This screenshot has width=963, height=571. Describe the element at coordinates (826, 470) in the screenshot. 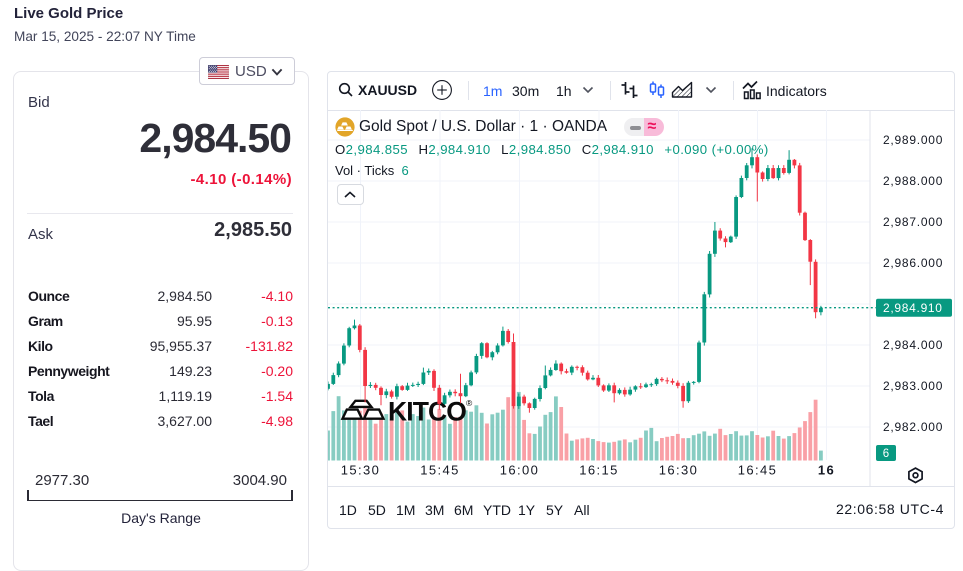

I see `svg-text: 16` at that location.